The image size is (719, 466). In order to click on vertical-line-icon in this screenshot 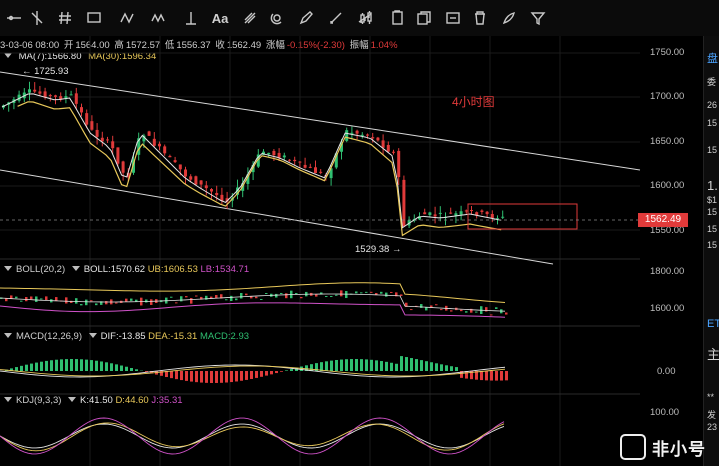, I will do `click(37, 18)`.